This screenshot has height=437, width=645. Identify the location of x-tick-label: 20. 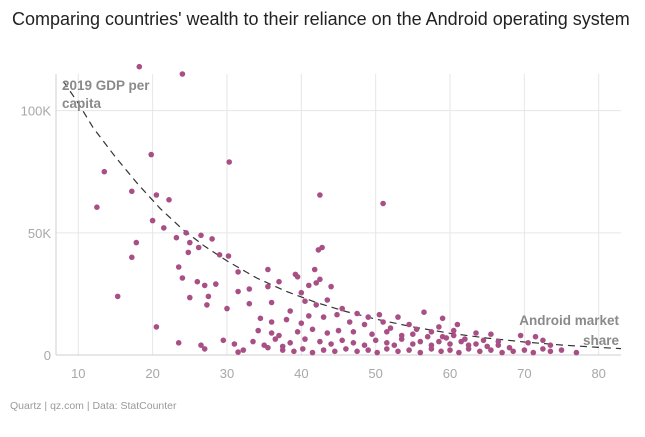
(152, 373).